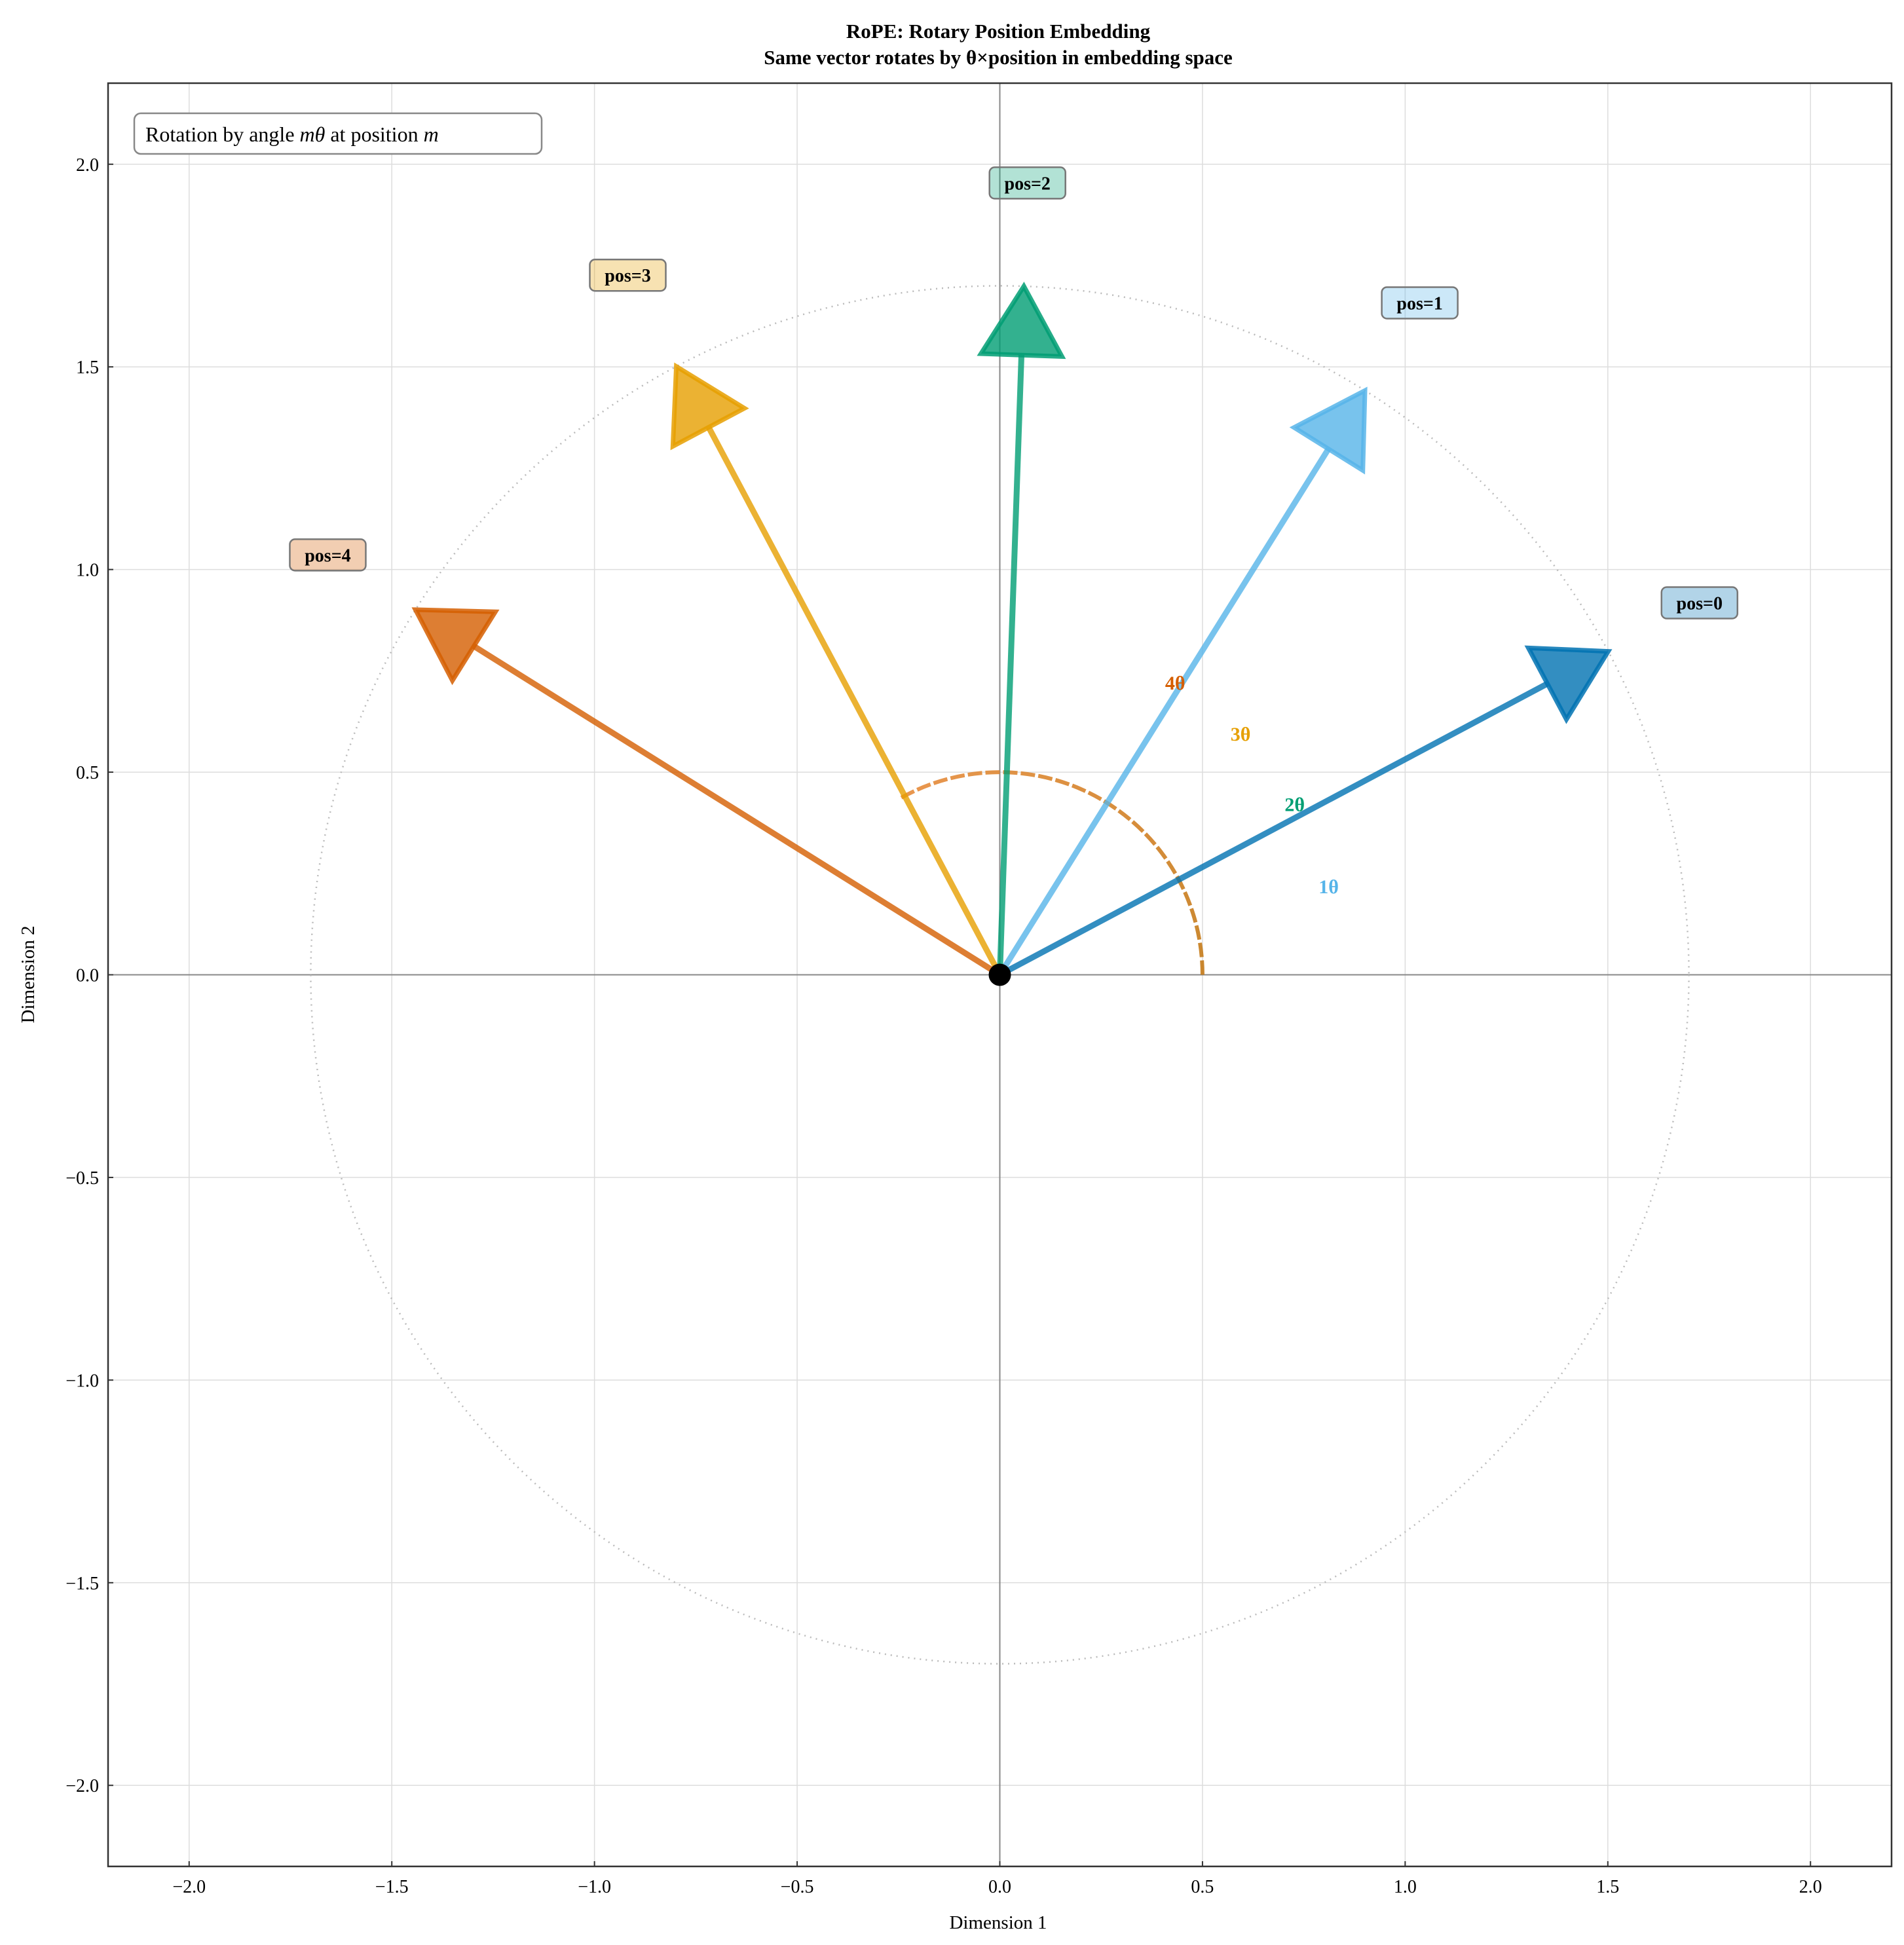 Image resolution: width=1904 pixels, height=1945 pixels. Describe the element at coordinates (999, 1887) in the screenshot. I see `x-tick-label: 0.0` at that location.